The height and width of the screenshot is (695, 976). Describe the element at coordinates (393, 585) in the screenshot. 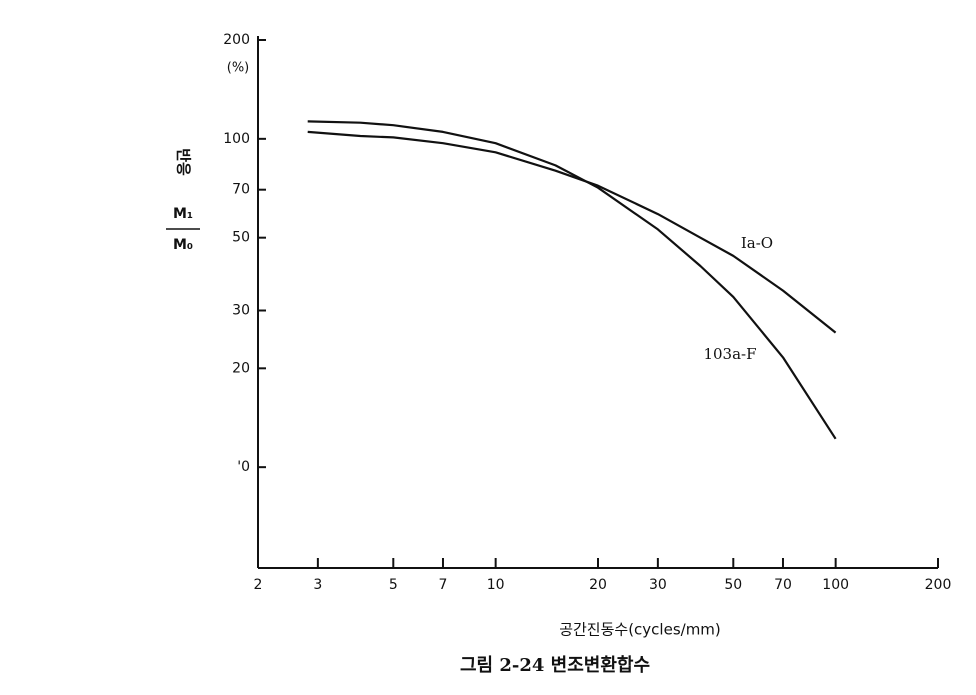

I see `x-tick-label: 5` at that location.